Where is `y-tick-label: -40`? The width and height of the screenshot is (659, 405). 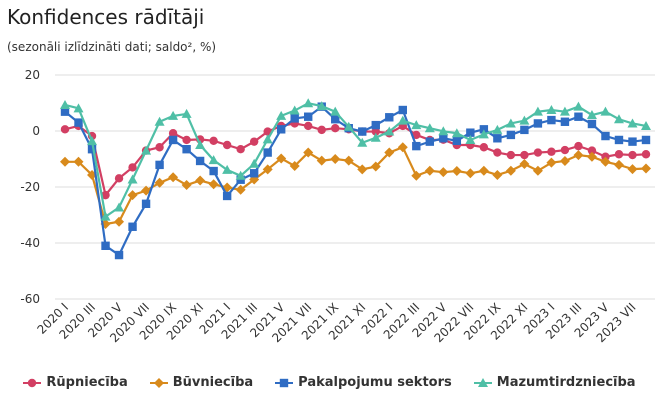
y-tick-label: -40 is located at coordinates (30, 243).